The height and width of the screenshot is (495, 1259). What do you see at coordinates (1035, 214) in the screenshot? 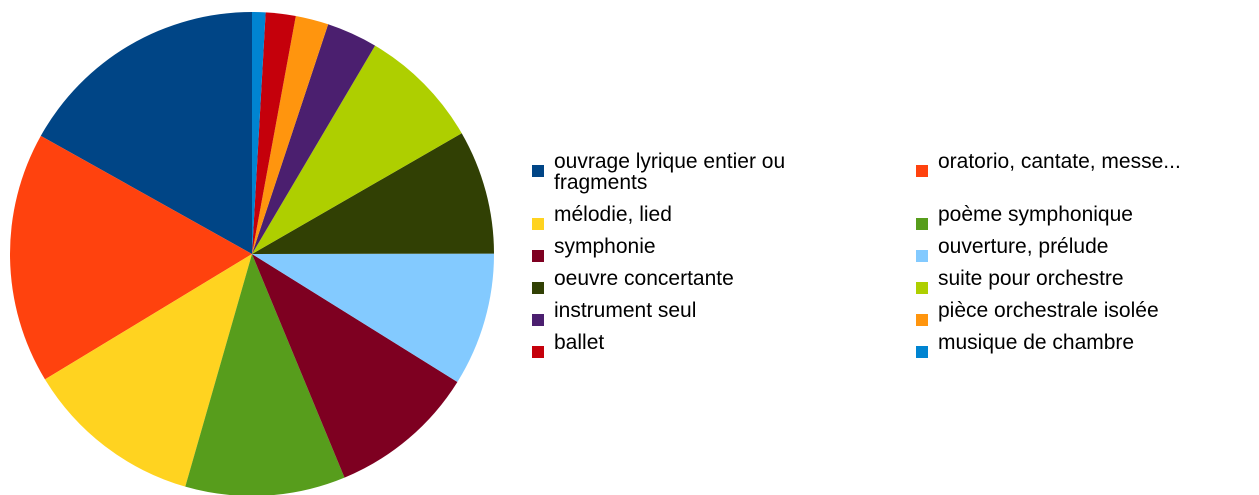
I see `legend-label: poème symphonique` at bounding box center [1035, 214].